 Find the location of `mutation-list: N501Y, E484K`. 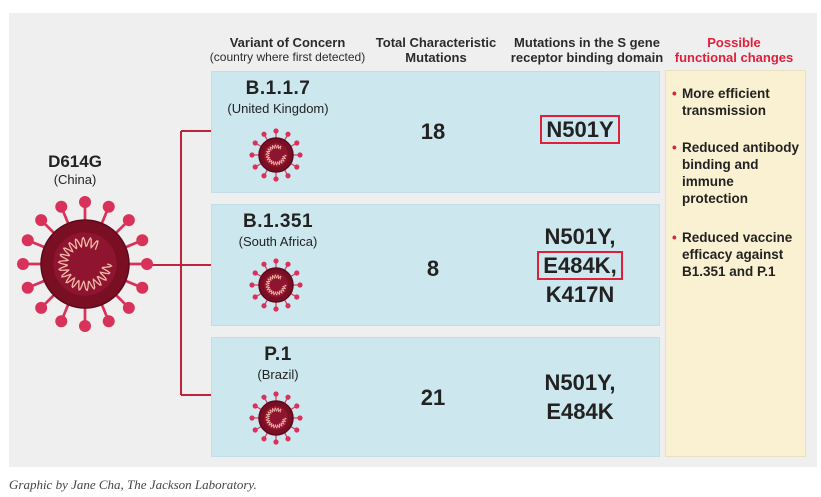

mutation-list: N501Y, E484K is located at coordinates (580, 397).